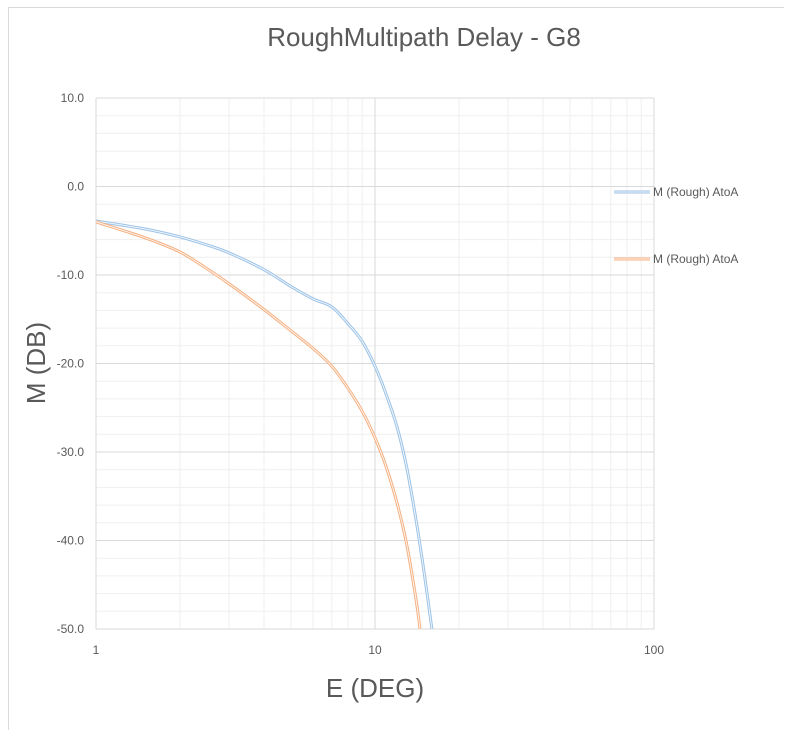 The image size is (785, 731). I want to click on y-tick-label: -30.0, so click(71, 452).